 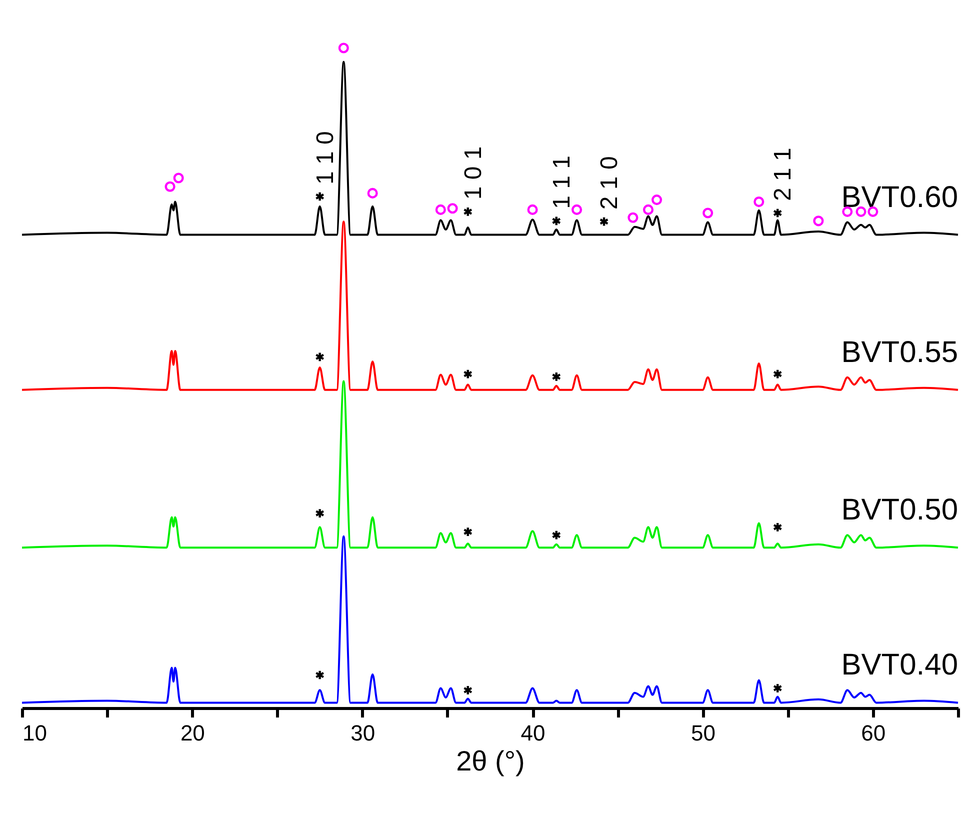 What do you see at coordinates (899, 352) in the screenshot?
I see `series-label: BVT0.55` at bounding box center [899, 352].